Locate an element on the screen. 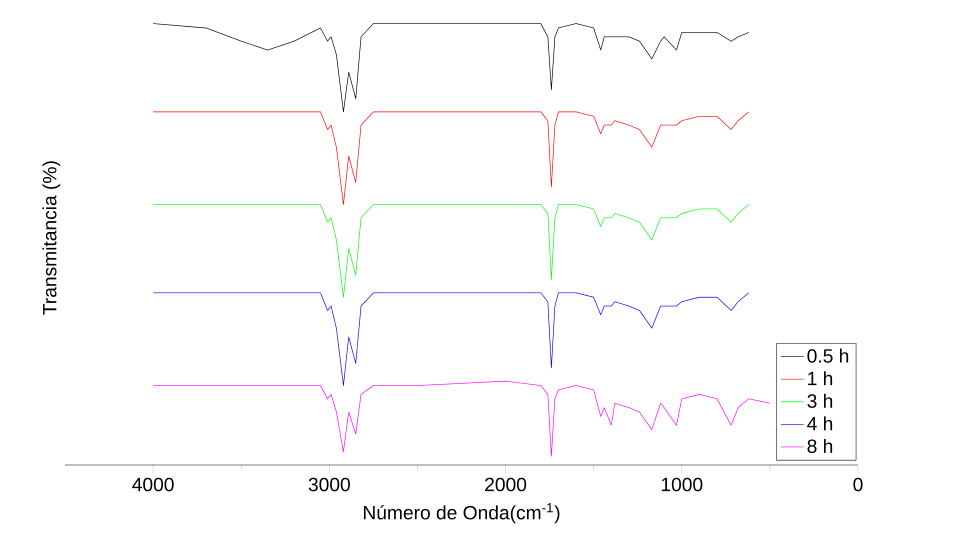 Image resolution: width=969 pixels, height=546 pixels. y-axis-title: Transmitancia (%) is located at coordinates (51, 238).